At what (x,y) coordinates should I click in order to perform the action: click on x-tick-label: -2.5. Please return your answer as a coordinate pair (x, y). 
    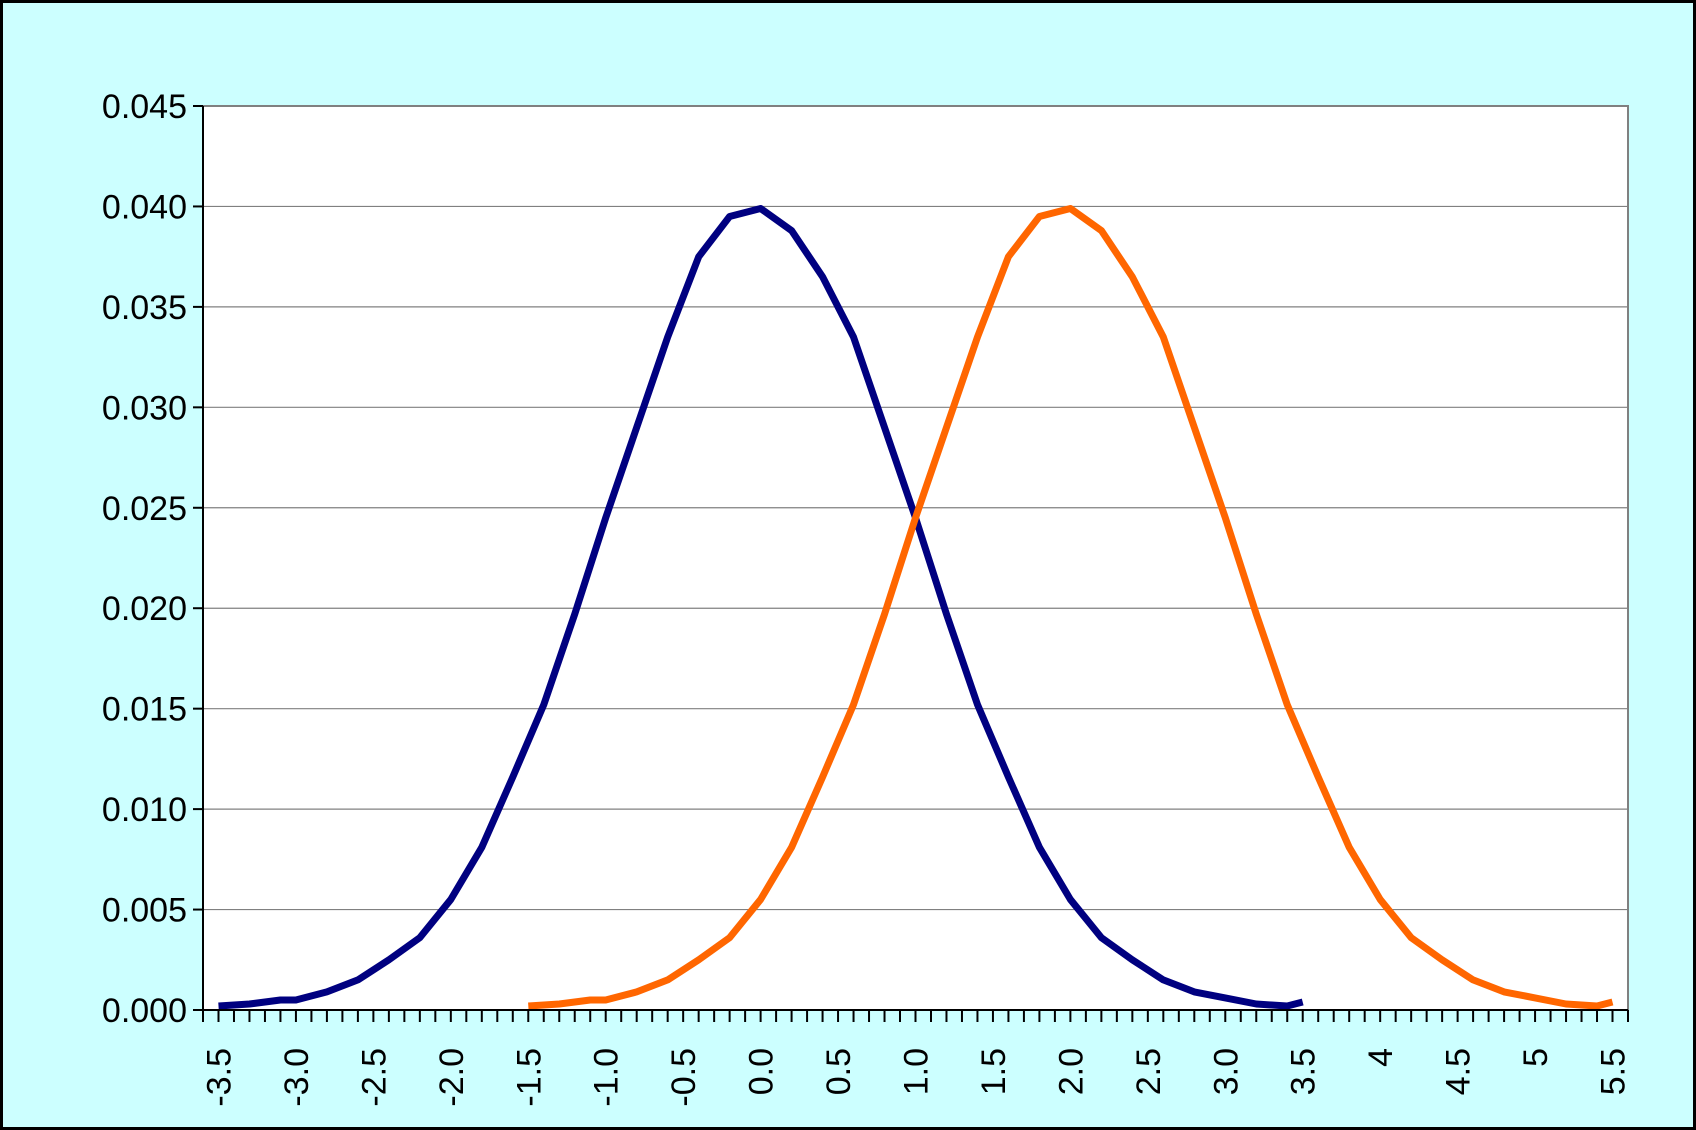
    Looking at the image, I should click on (374, 1077).